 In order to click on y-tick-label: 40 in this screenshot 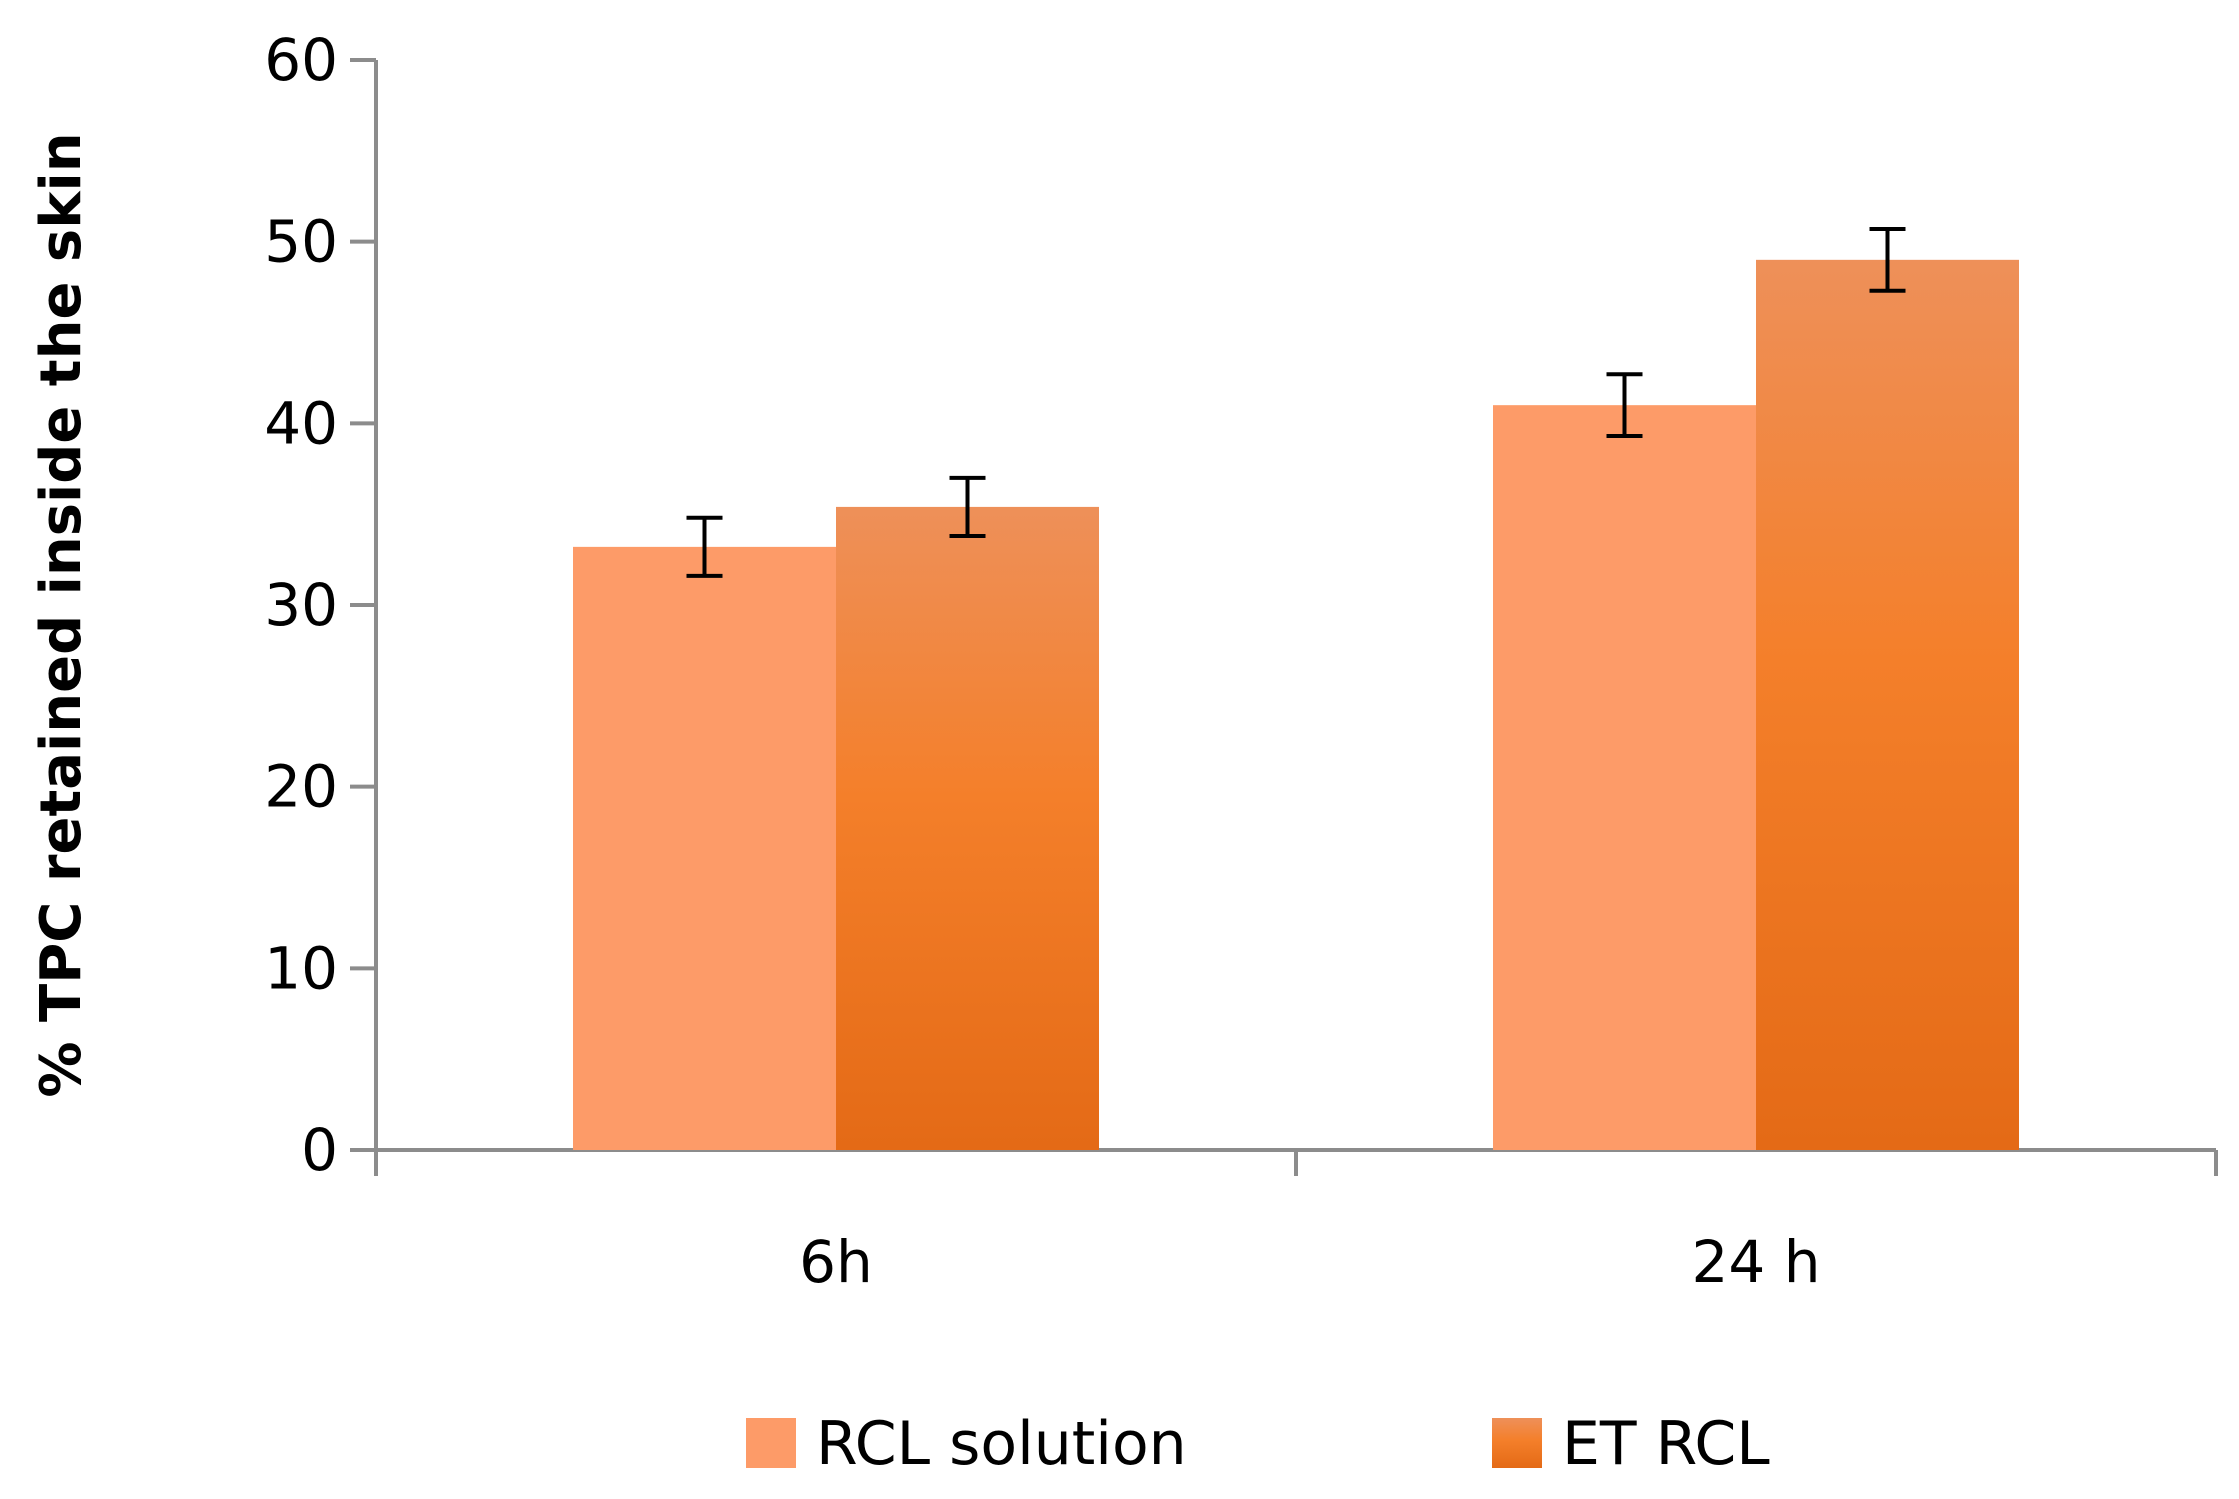, I will do `click(301, 423)`.